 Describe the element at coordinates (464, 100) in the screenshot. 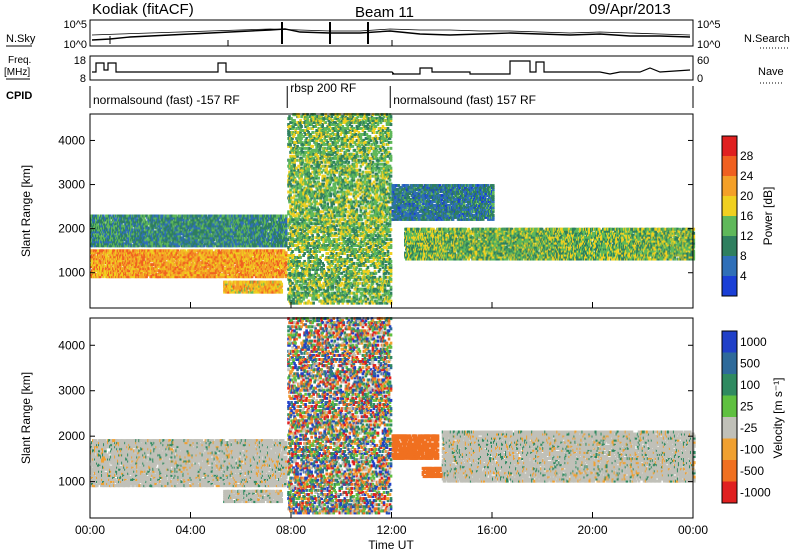

I see `cpid-segment-label: normalsound (fast) 157 RF` at that location.